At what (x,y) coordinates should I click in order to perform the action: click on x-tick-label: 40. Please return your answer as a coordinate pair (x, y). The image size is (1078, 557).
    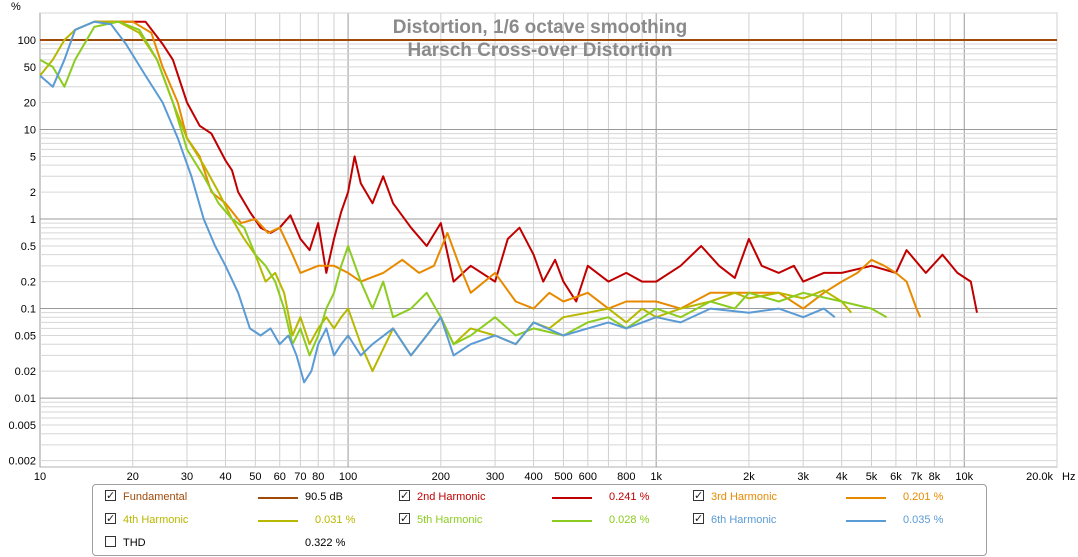
    Looking at the image, I should click on (225, 477).